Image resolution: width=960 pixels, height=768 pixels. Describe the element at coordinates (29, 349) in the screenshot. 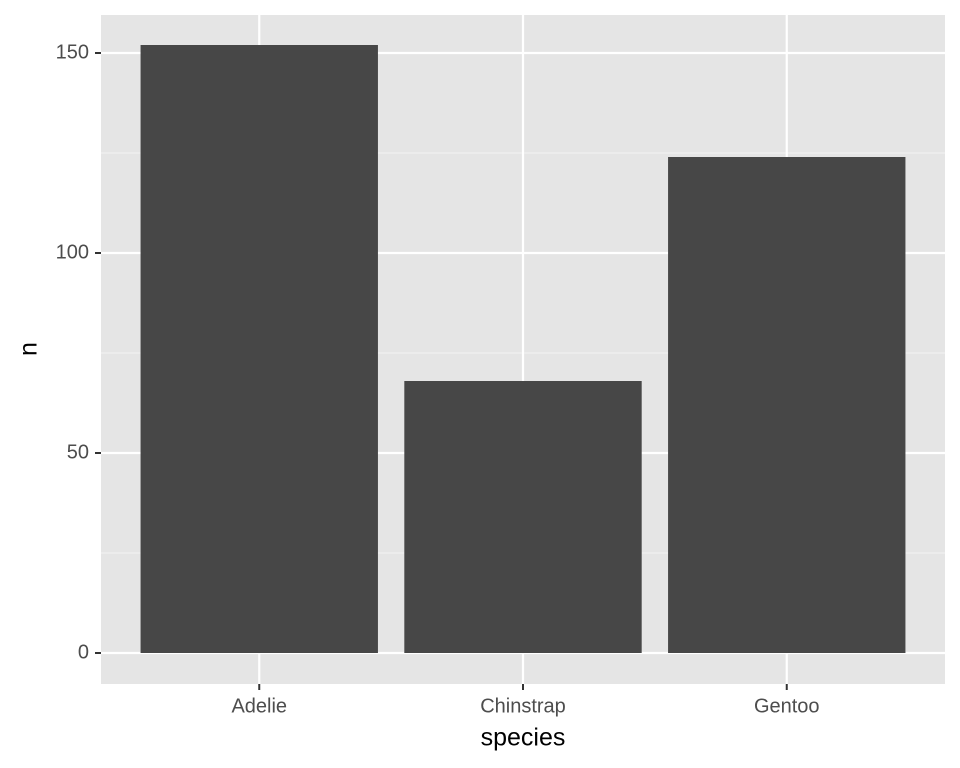

I see `y-axis-title: n` at that location.